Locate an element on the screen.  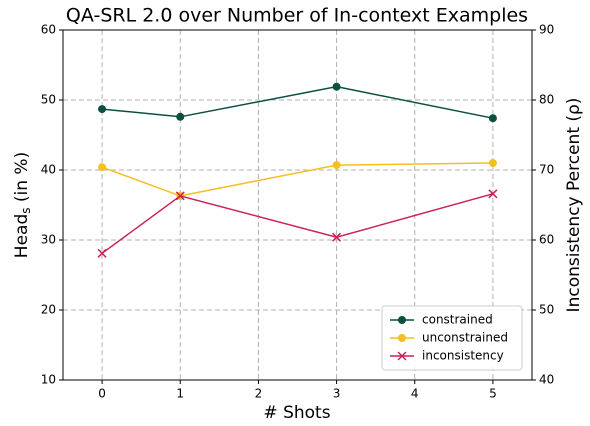
y2-tick-label: 90 is located at coordinates (546, 30).